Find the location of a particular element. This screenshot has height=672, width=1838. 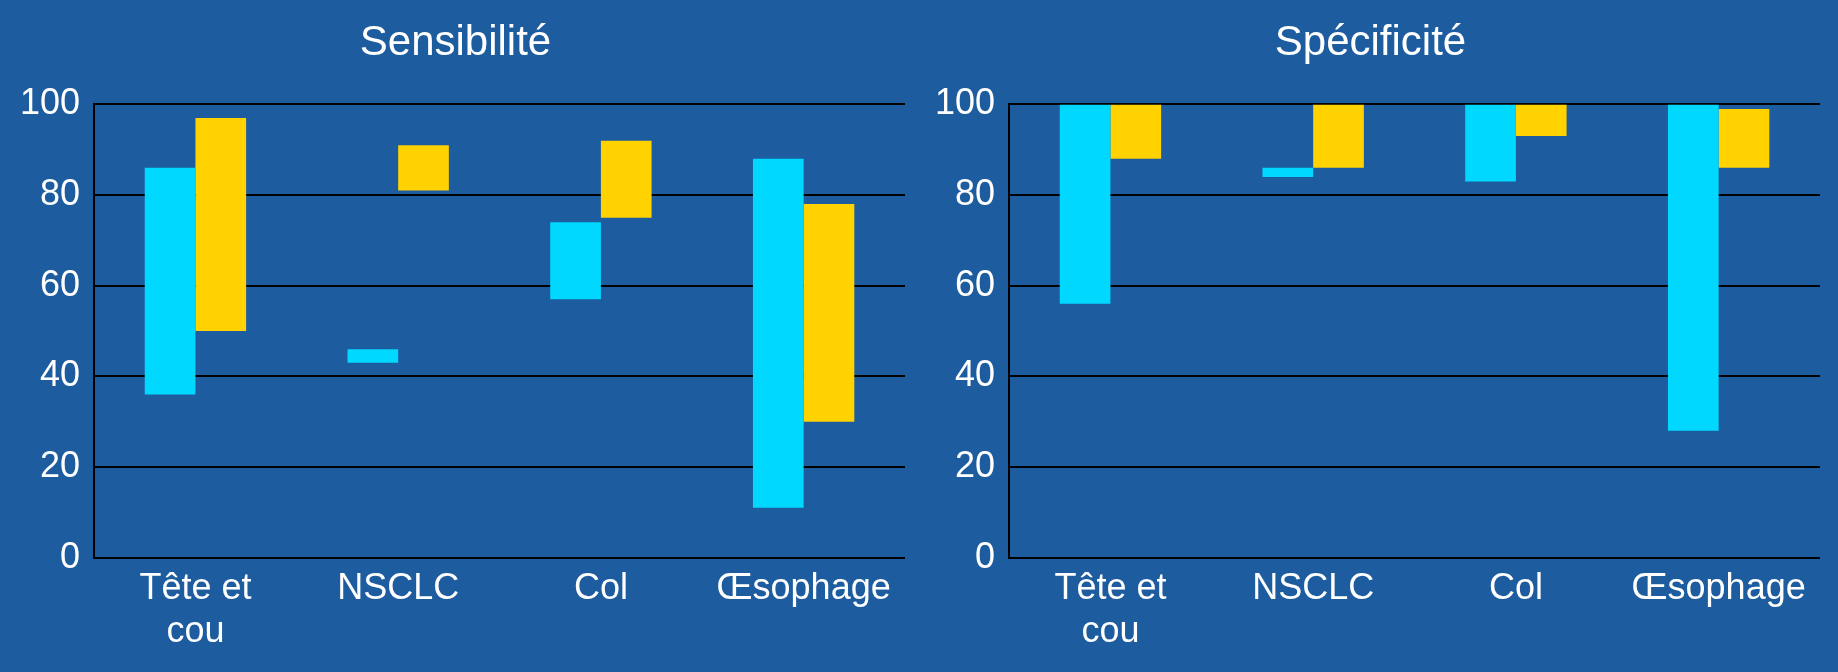

chart-title: Spécificité is located at coordinates (1370, 40).